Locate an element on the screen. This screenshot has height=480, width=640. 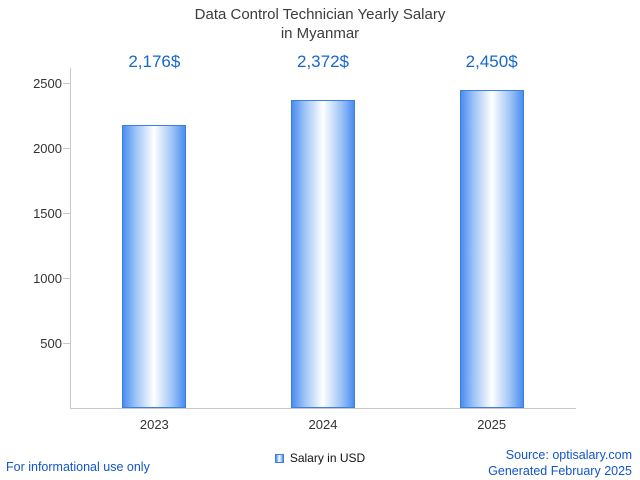
chart-title-line1: Data Control Technician Yearly Salary is located at coordinates (320, 14).